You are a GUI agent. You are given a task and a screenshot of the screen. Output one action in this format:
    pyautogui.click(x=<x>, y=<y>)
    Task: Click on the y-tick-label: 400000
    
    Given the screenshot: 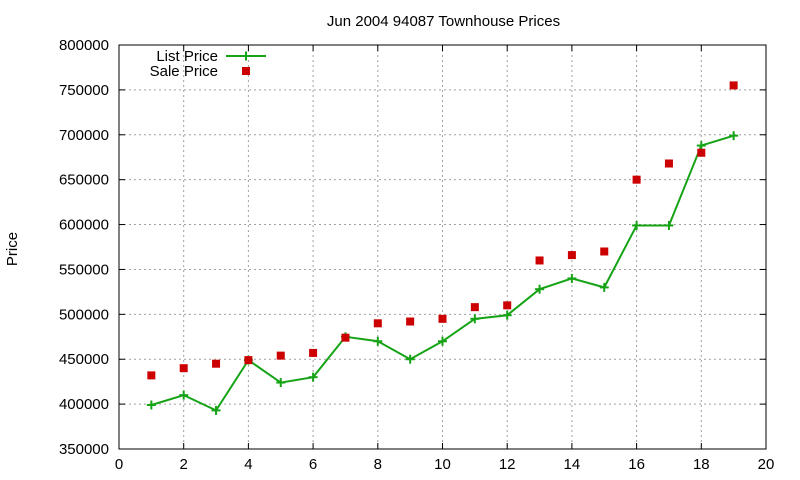 What is the action you would take?
    pyautogui.click(x=84, y=404)
    